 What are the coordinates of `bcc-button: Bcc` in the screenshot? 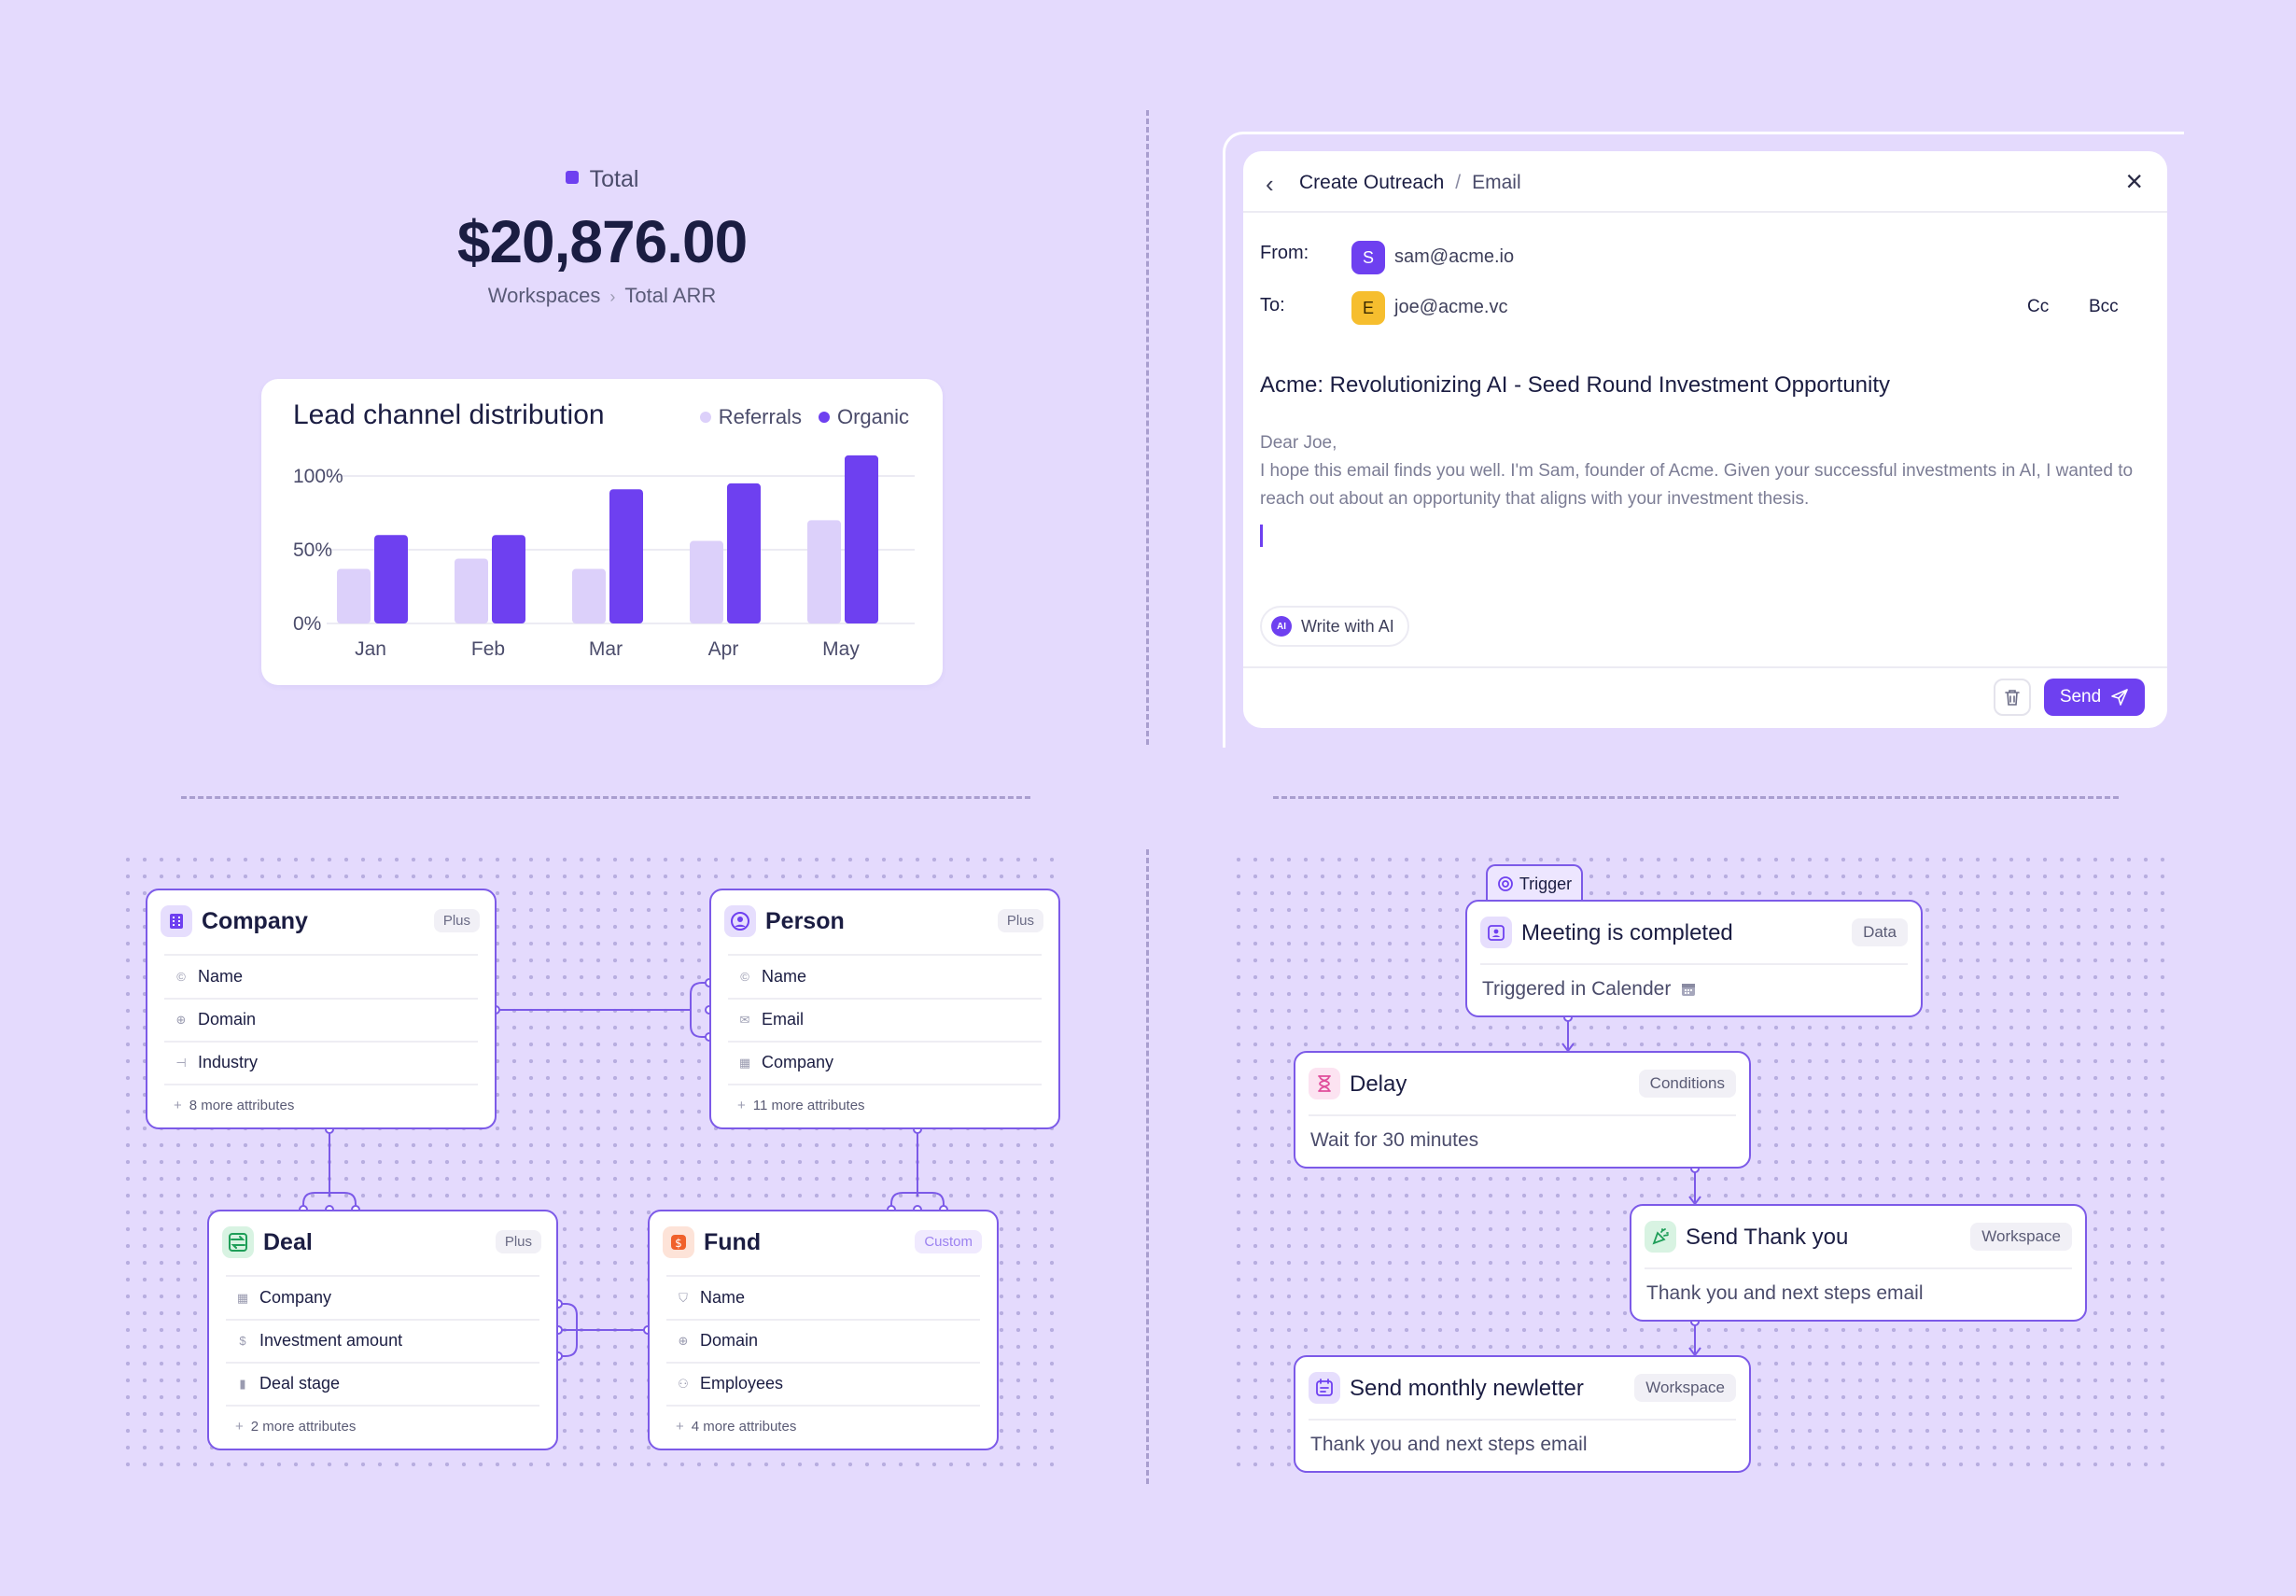 It's located at (2104, 306).